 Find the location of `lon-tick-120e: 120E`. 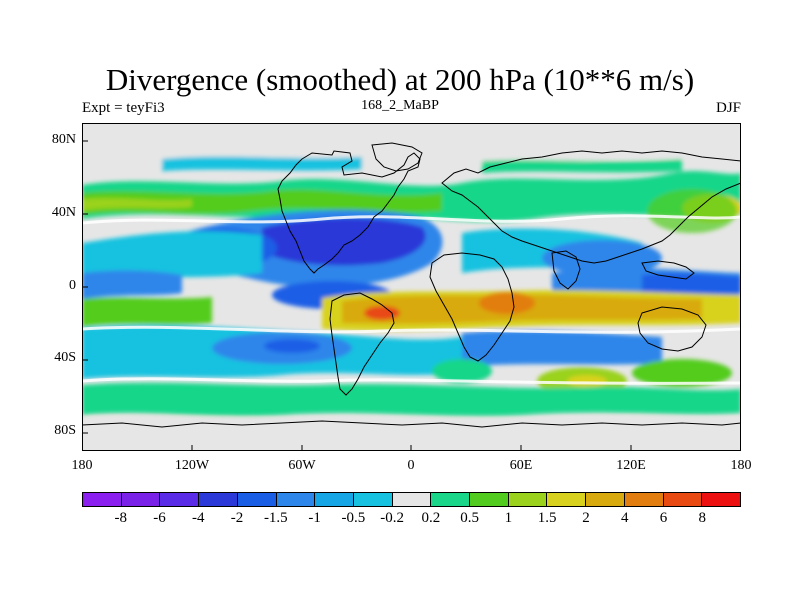

lon-tick-120e: 120E is located at coordinates (631, 465).